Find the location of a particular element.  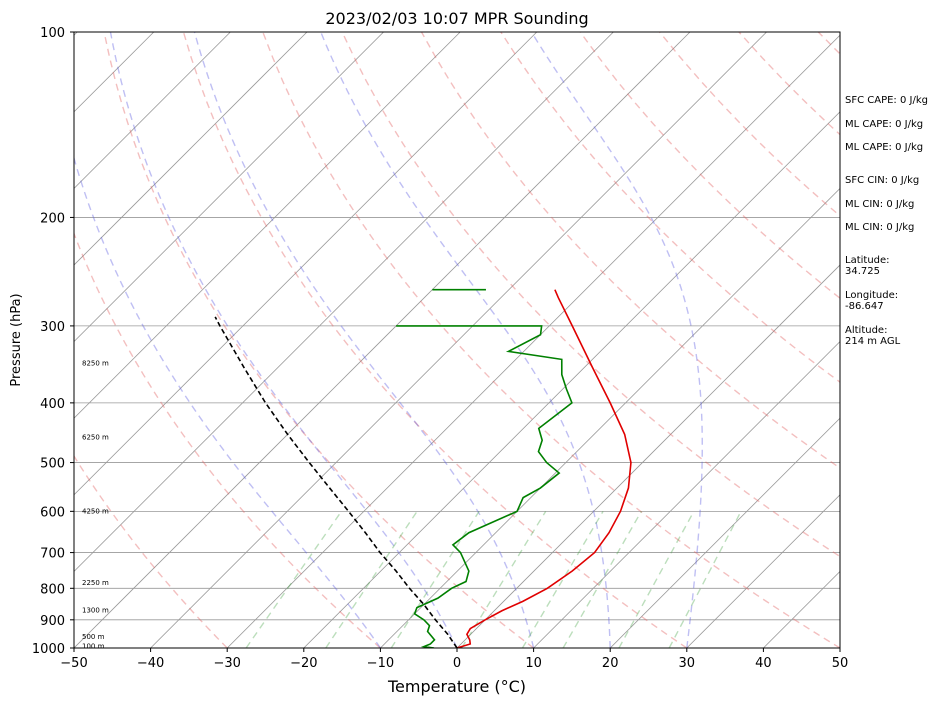

x-tick-label: −50 is located at coordinates (73, 663).